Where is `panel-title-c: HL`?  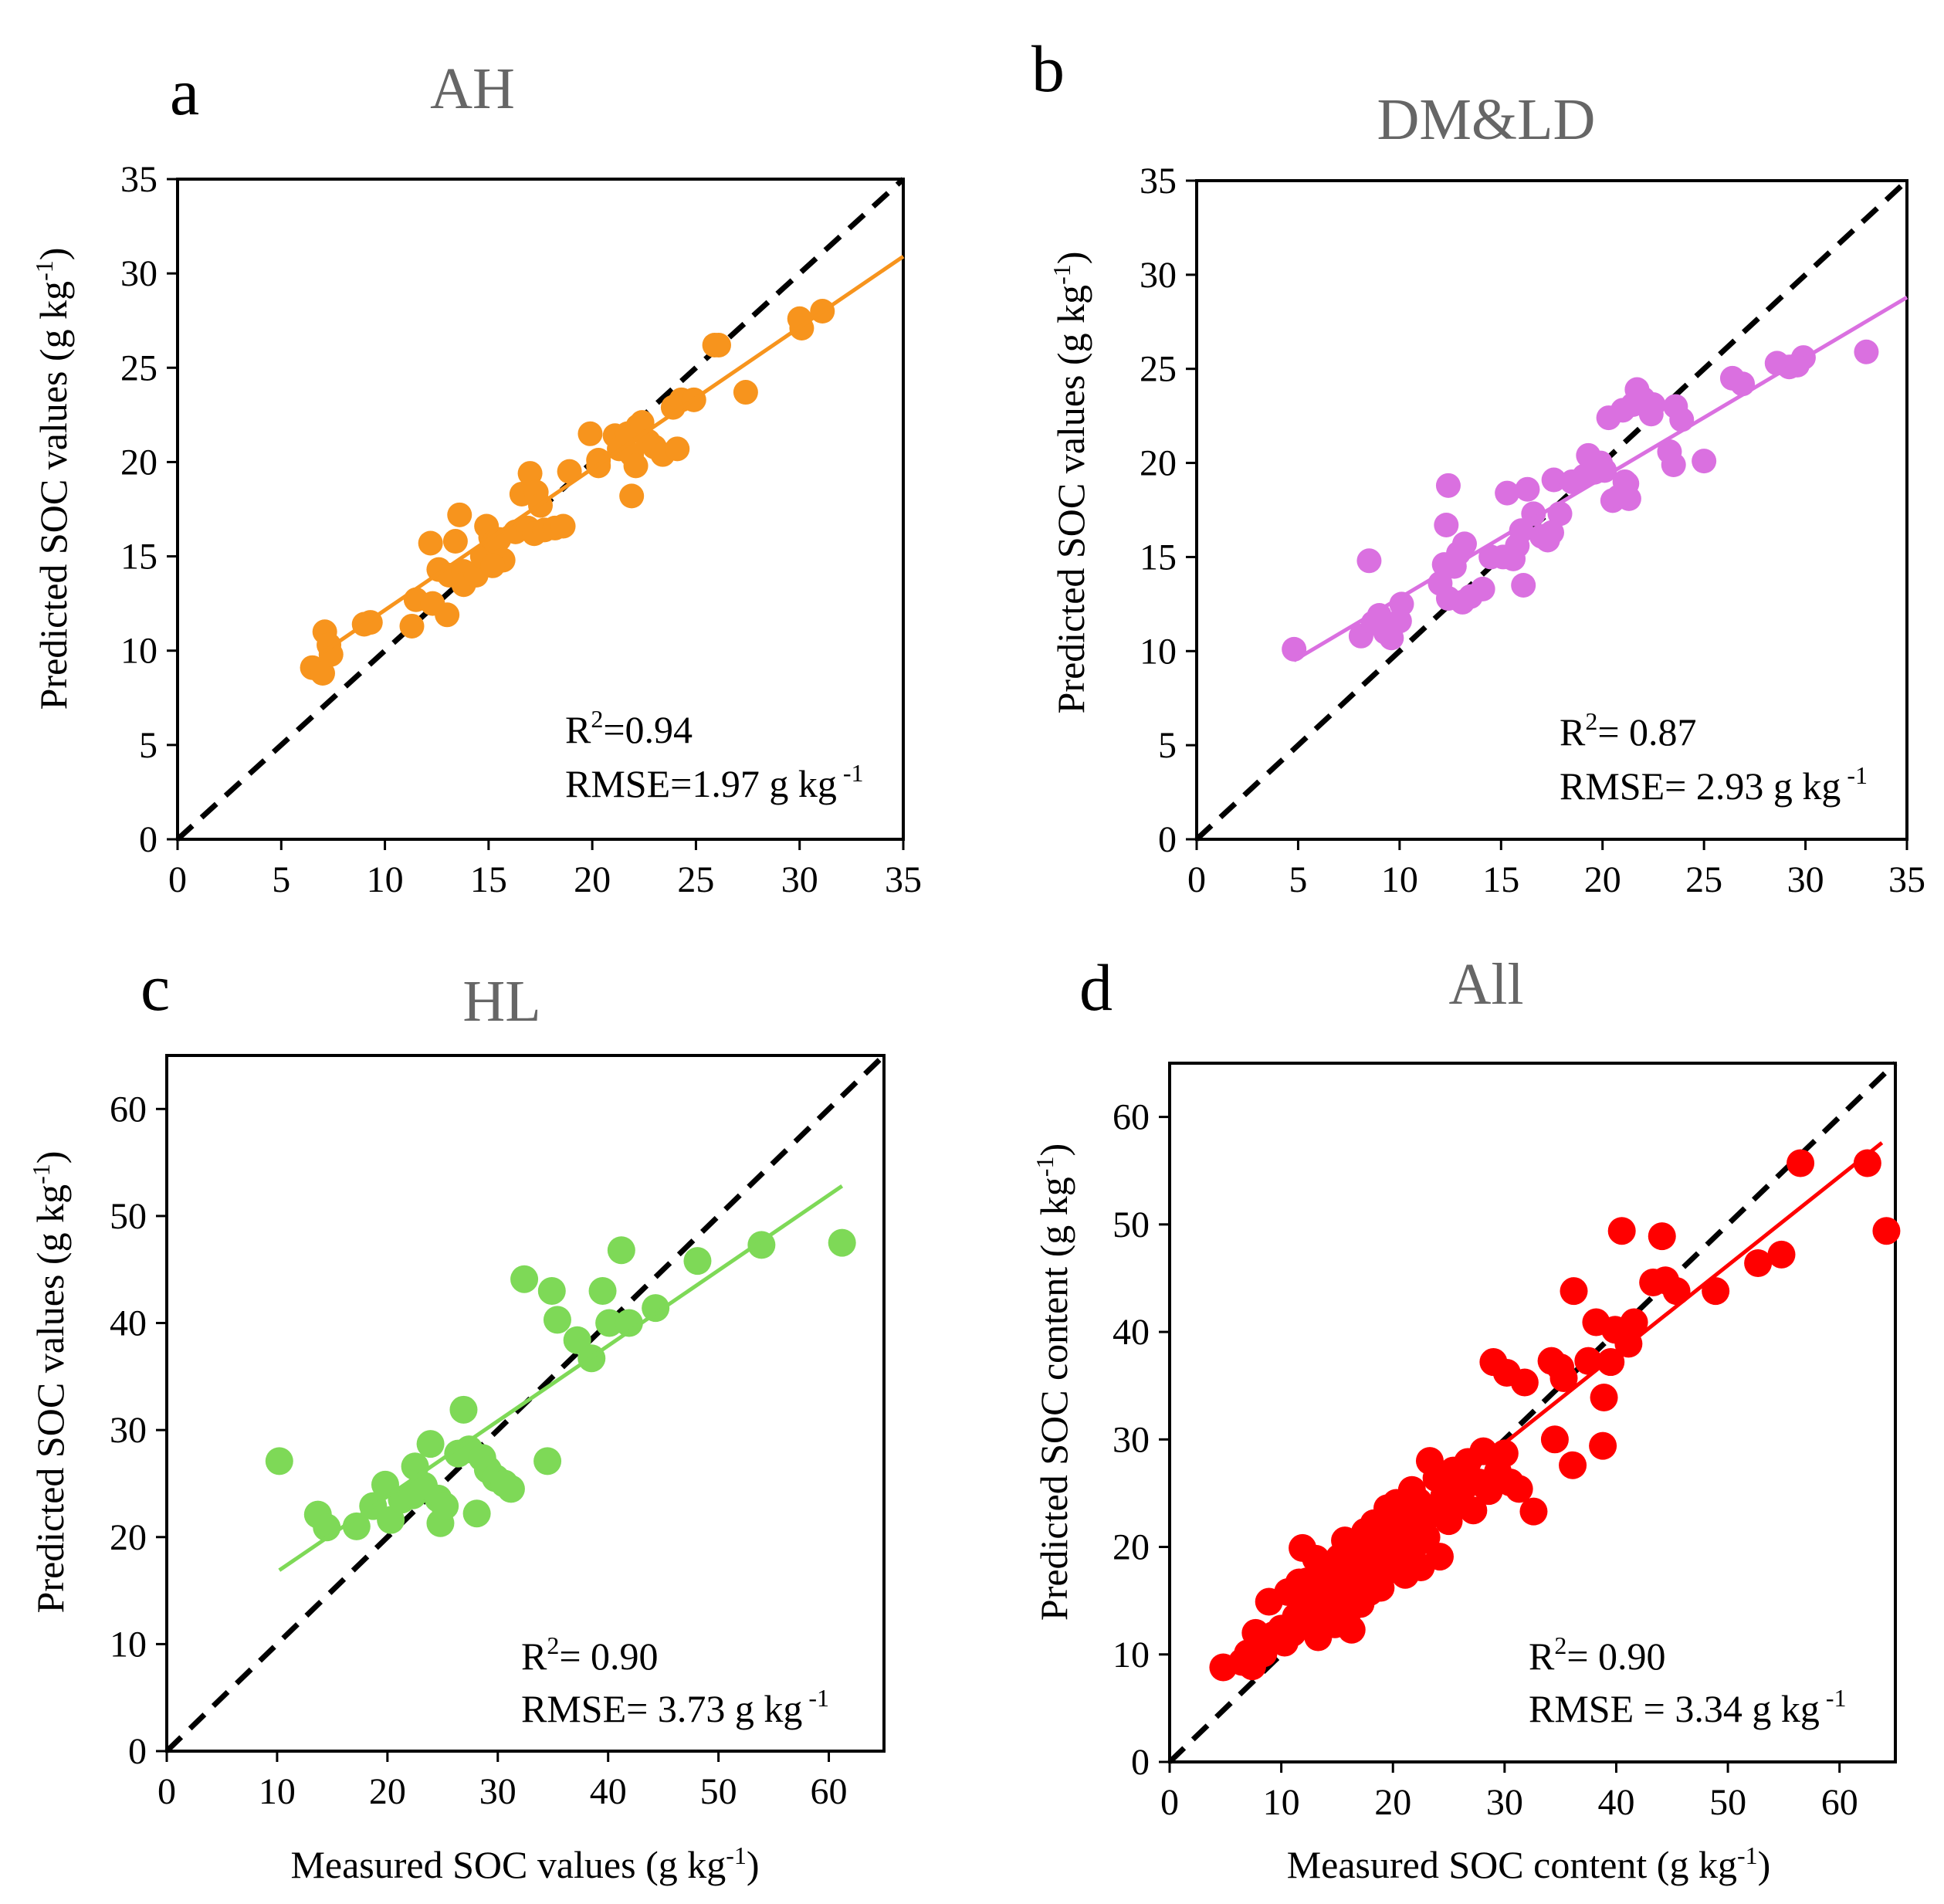 panel-title-c: HL is located at coordinates (501, 1001).